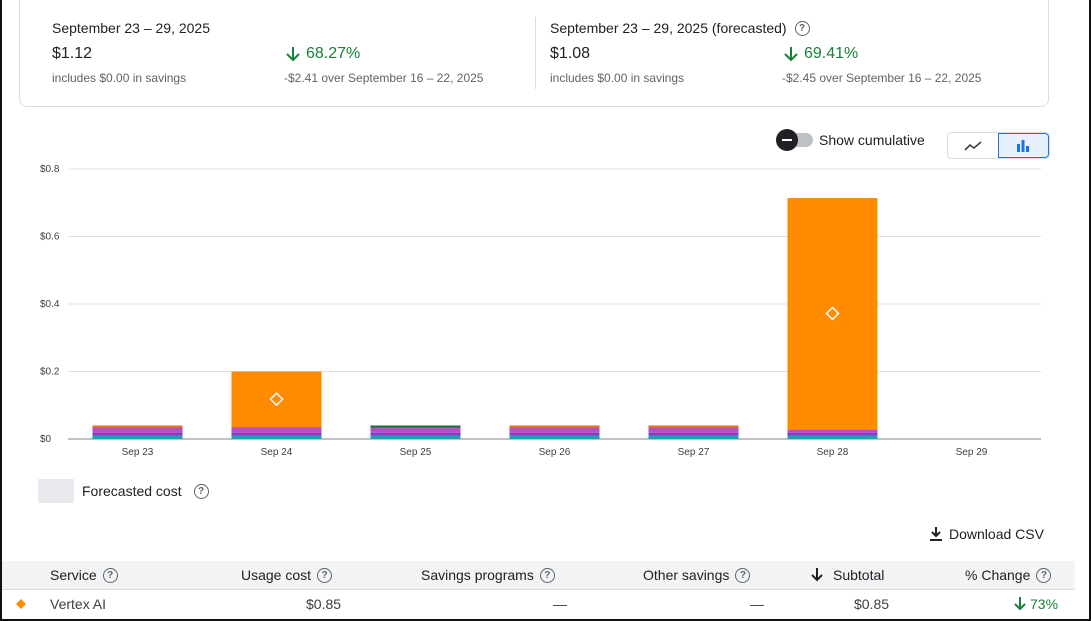 The image size is (1091, 621). I want to click on forecast-amount: $1.08, so click(570, 53).